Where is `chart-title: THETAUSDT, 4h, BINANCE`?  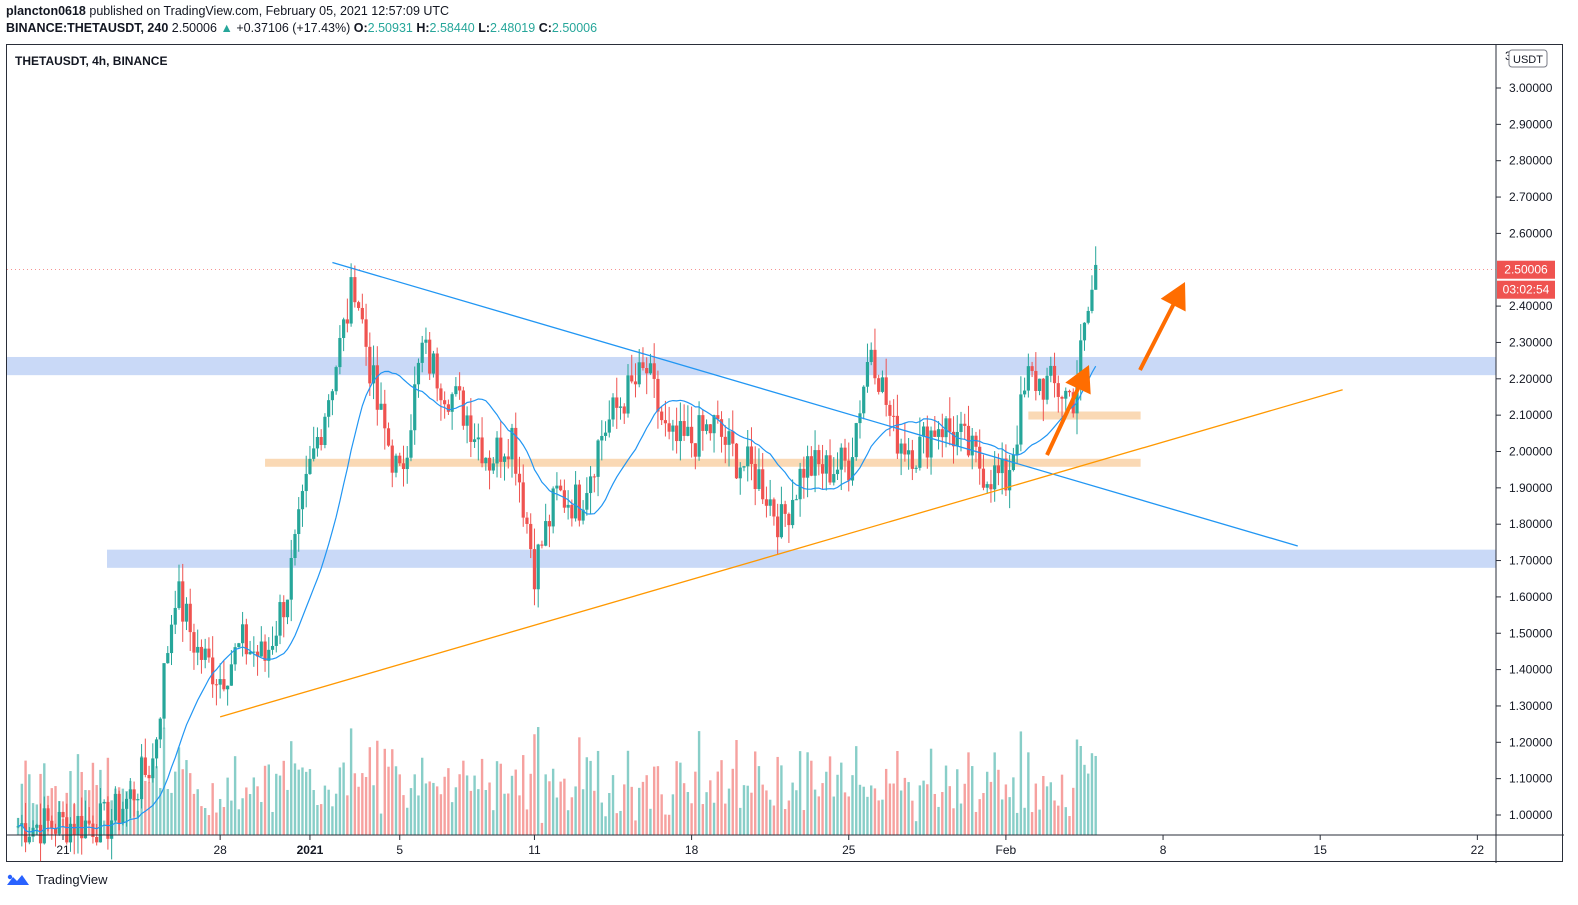 chart-title: THETAUSDT, 4h, BINANCE is located at coordinates (91, 61).